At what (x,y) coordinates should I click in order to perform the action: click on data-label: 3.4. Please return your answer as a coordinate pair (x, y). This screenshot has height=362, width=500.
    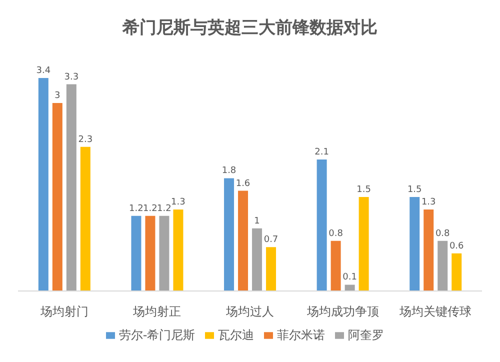
    Looking at the image, I should click on (43, 71).